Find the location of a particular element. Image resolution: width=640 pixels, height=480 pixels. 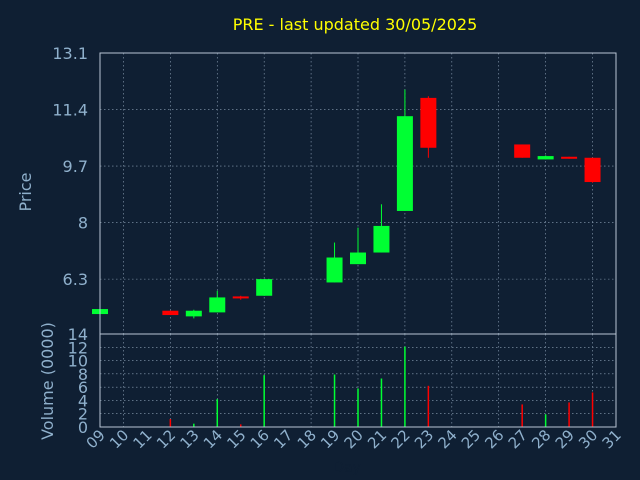

volume-bars is located at coordinates (381, 386).